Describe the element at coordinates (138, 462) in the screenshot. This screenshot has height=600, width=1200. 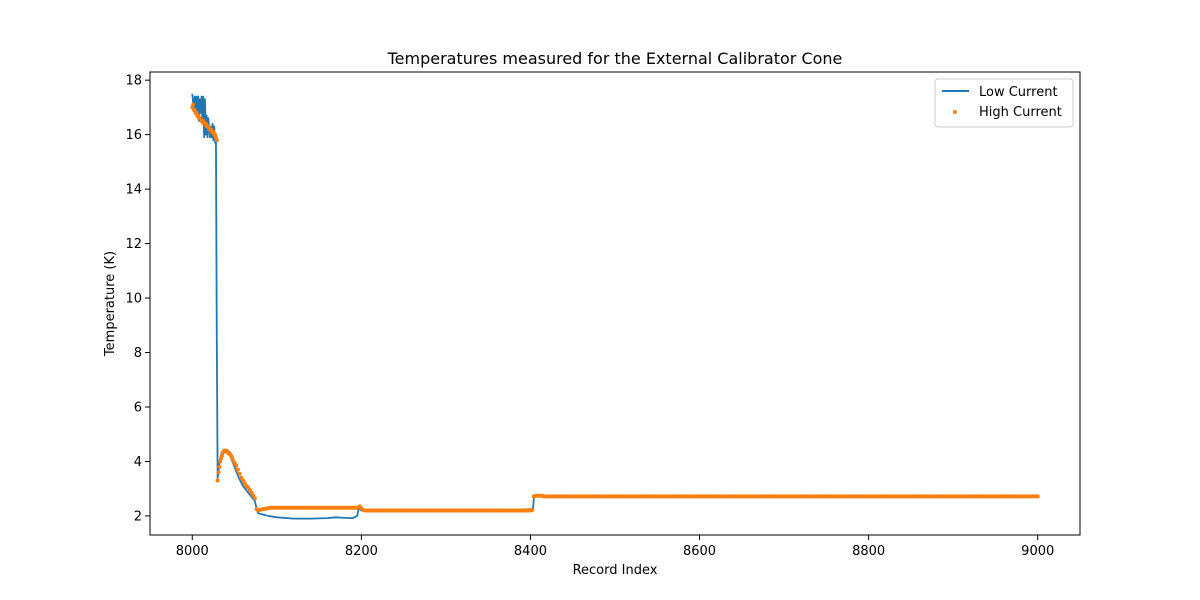
I see `y-tick-label: 4` at that location.